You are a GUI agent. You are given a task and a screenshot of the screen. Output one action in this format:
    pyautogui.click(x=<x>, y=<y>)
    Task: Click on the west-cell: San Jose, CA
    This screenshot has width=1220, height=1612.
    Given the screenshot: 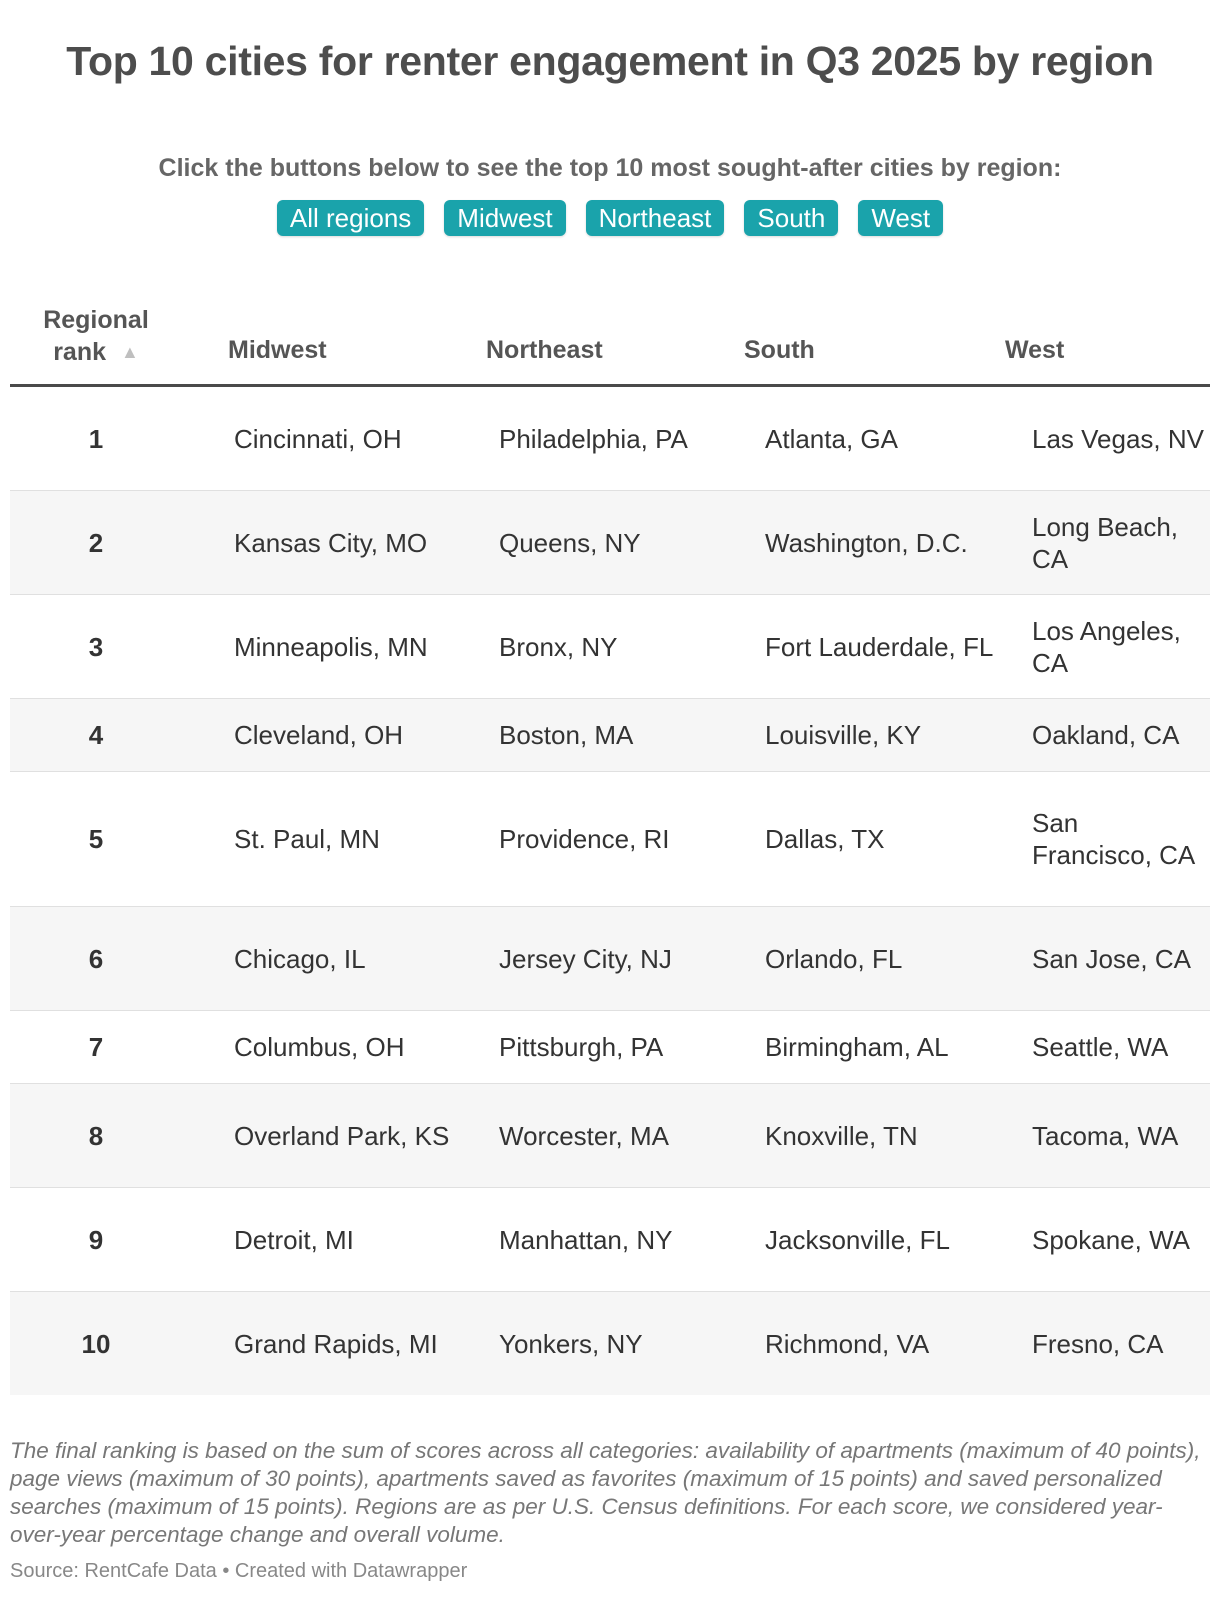 What is the action you would take?
    pyautogui.click(x=1118, y=958)
    